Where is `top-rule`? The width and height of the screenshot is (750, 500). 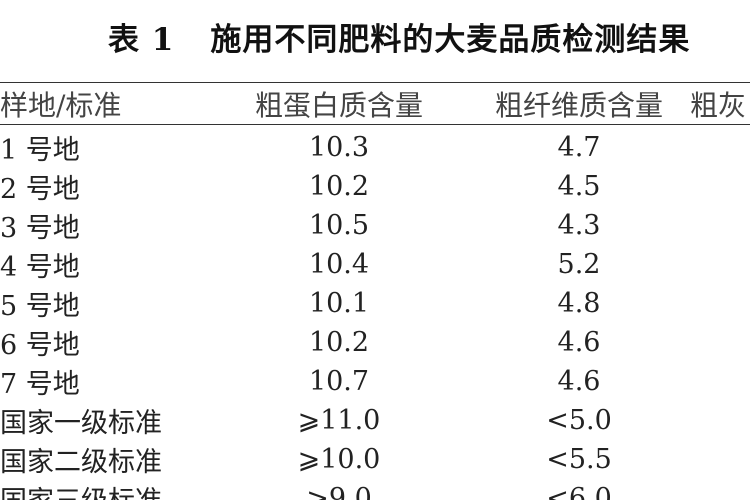 top-rule is located at coordinates (375, 82).